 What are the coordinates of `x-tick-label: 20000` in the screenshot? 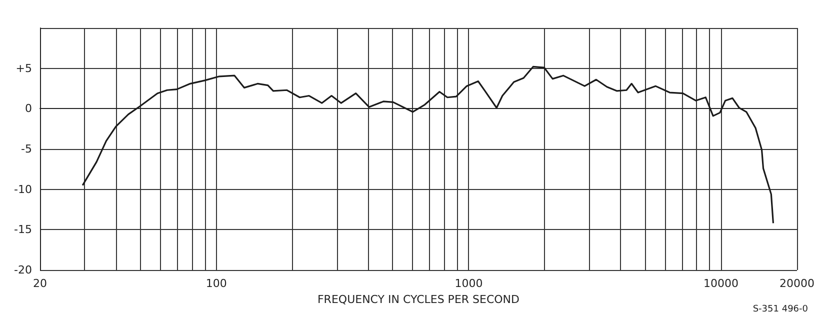 It's located at (797, 283).